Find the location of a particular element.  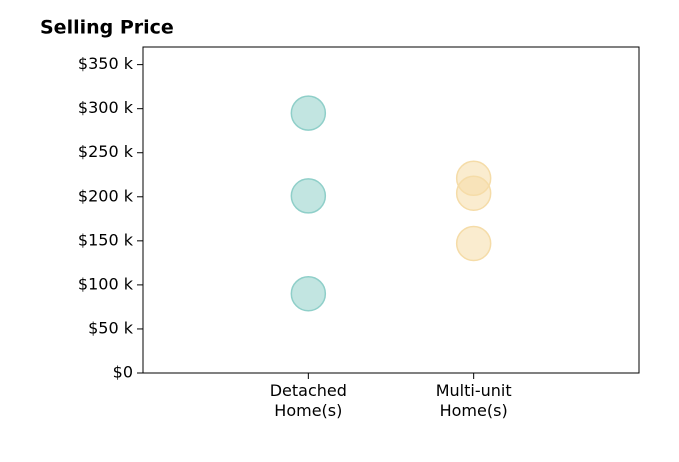

x-tick-label: Multi-unit Home(s) is located at coordinates (473, 400).